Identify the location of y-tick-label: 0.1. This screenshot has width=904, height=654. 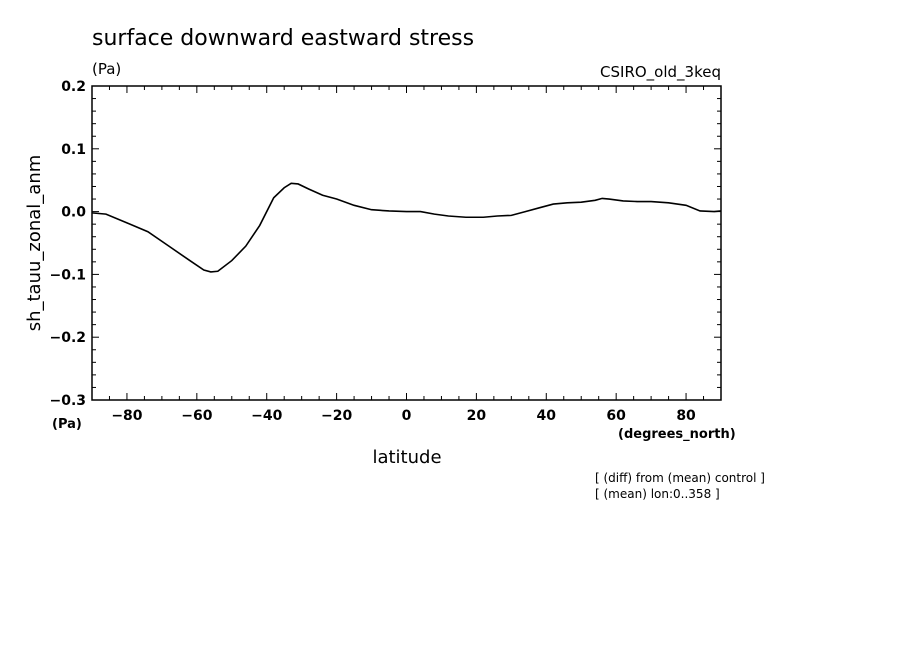
(73, 150).